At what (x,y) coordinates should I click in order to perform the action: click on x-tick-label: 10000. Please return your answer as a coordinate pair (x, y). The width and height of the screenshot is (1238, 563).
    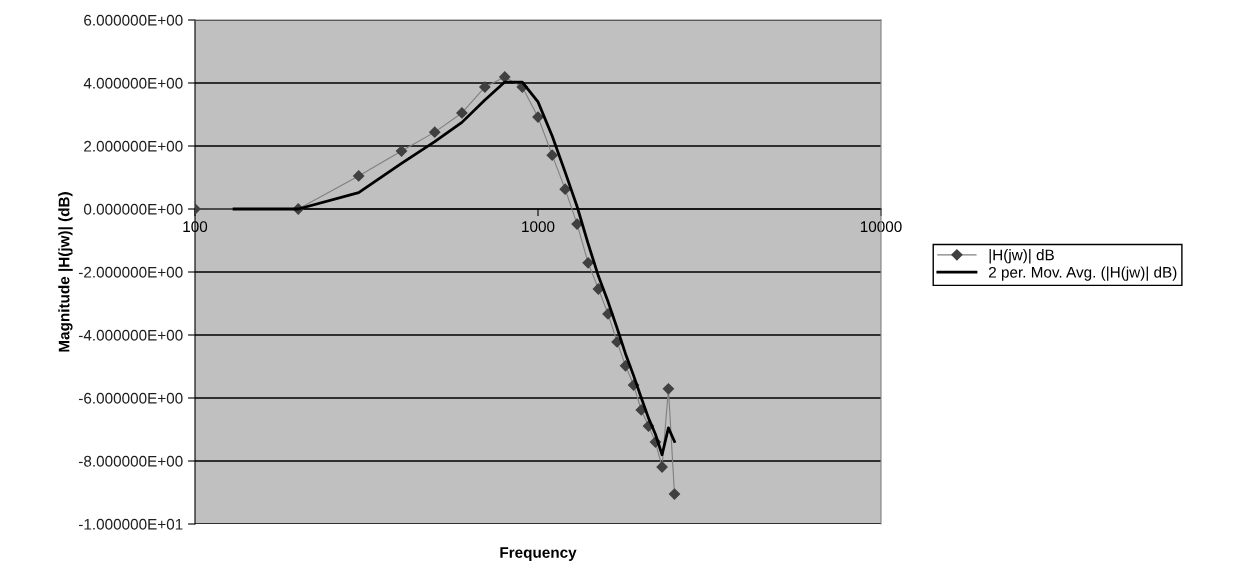
    Looking at the image, I should click on (881, 227).